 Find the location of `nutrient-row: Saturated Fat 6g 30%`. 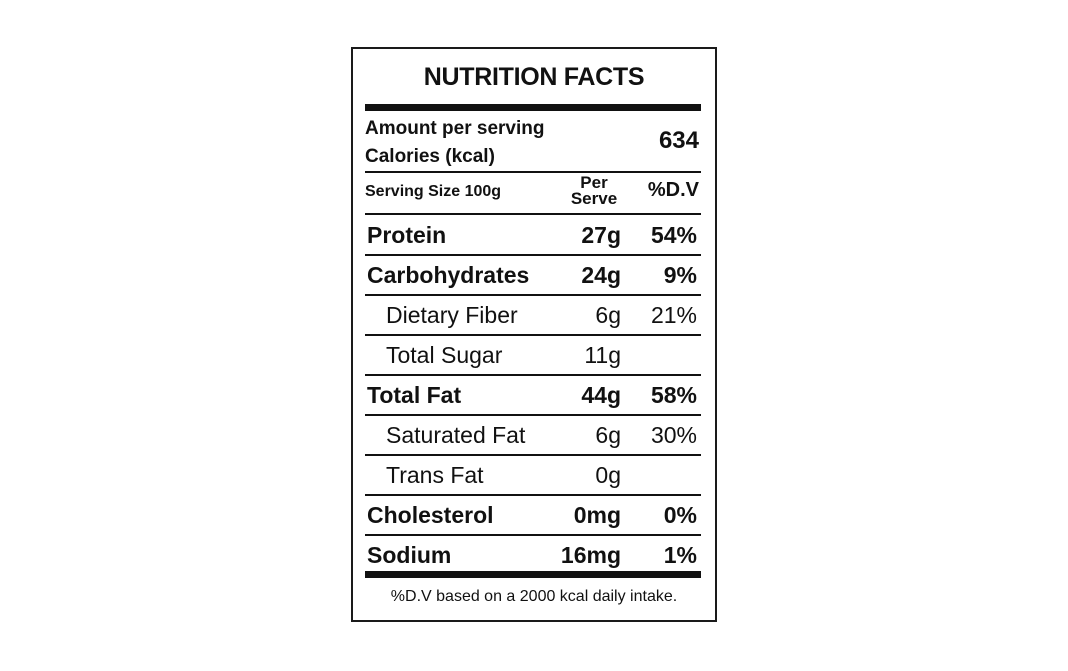

nutrient-row: Saturated Fat 6g 30% is located at coordinates (533, 435).